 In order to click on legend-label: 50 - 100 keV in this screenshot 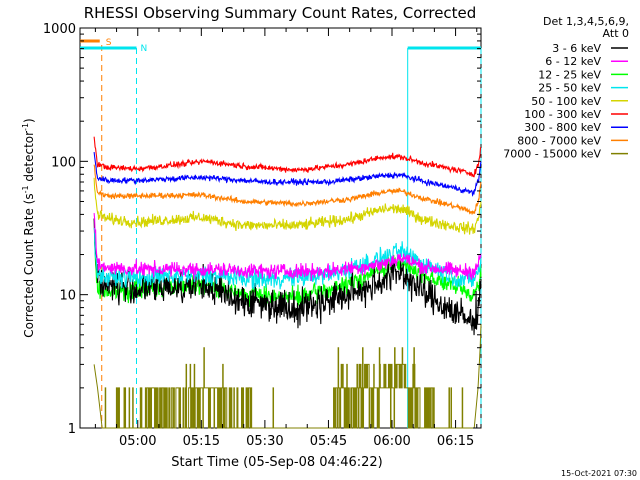, I will do `click(566, 101)`.